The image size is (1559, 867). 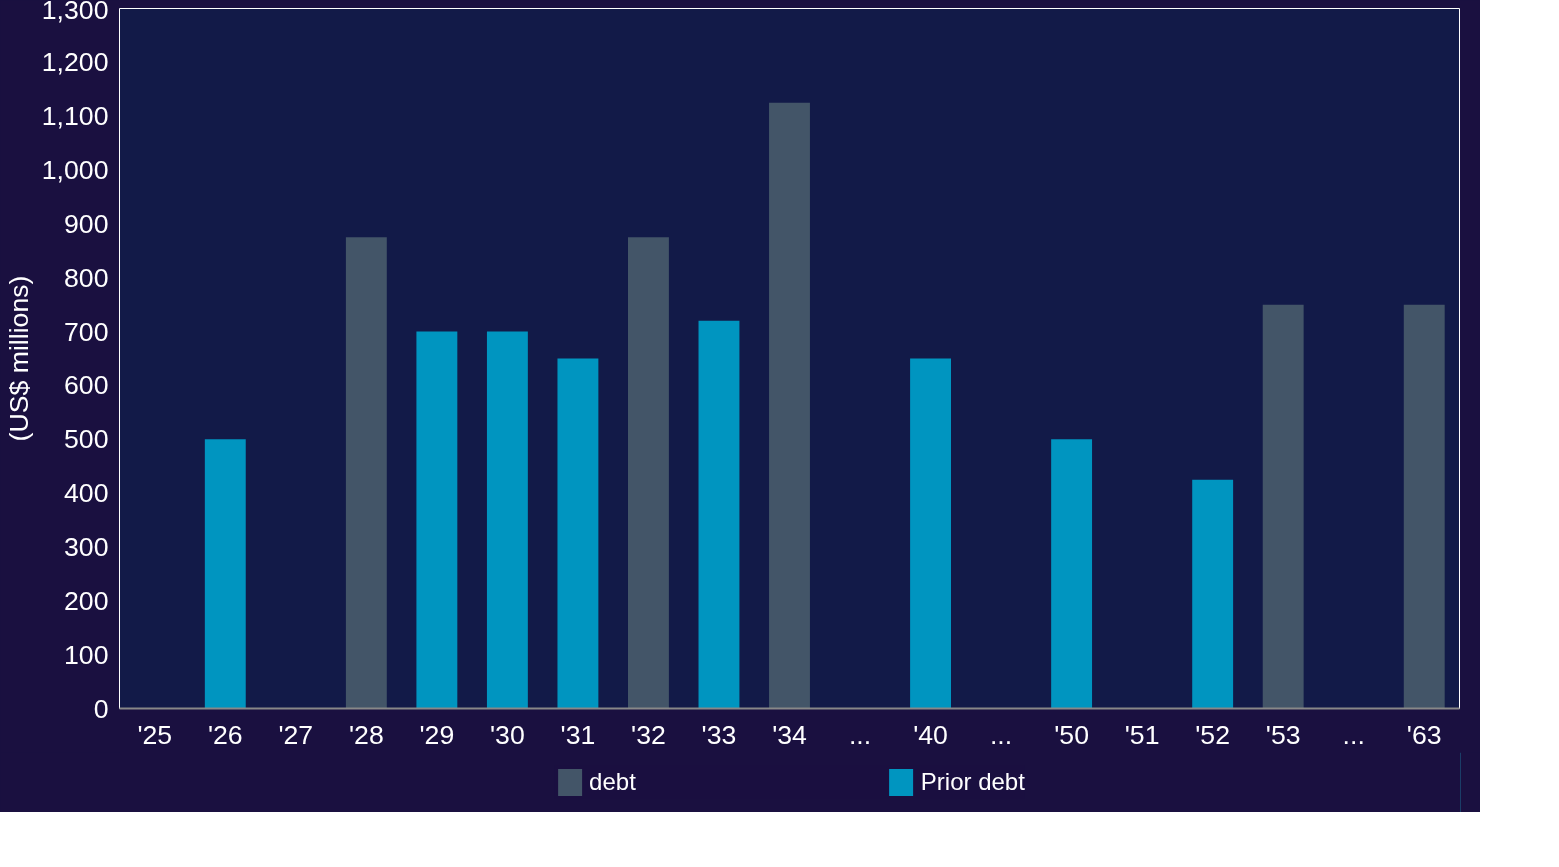 I want to click on y-tick-label: 700, so click(x=86, y=331).